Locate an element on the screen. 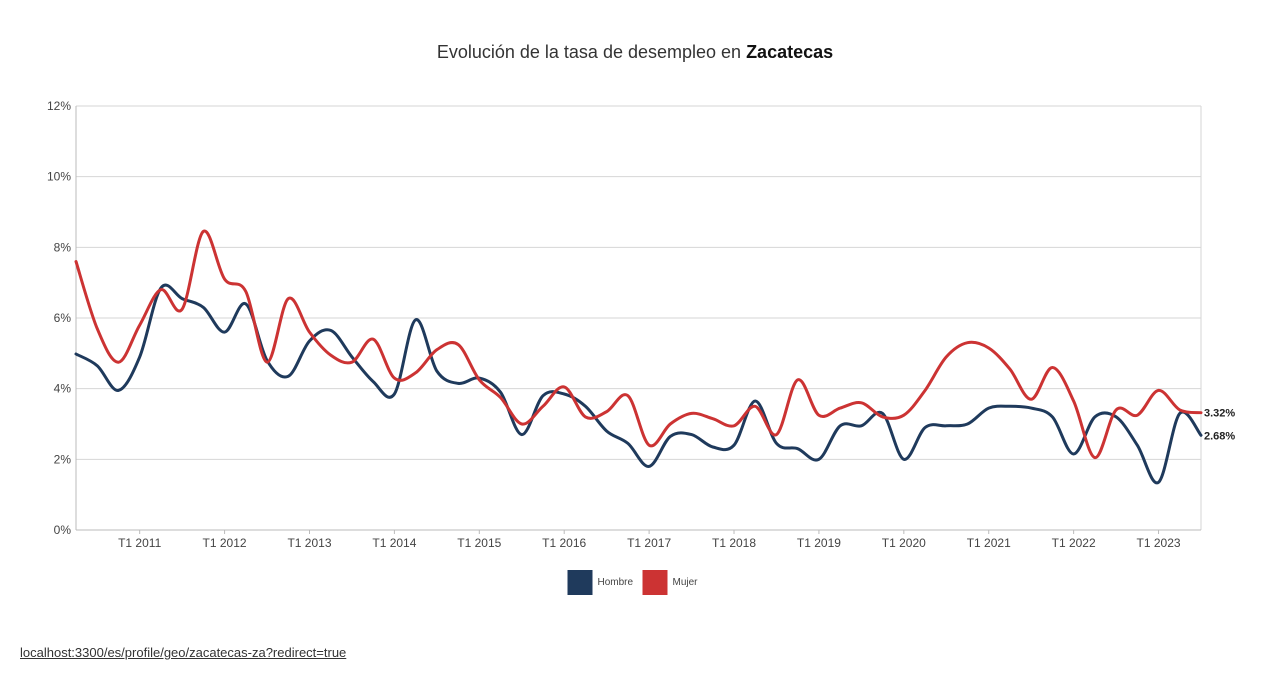 The image size is (1270, 682). y-tick-label: 2% is located at coordinates (63, 459).